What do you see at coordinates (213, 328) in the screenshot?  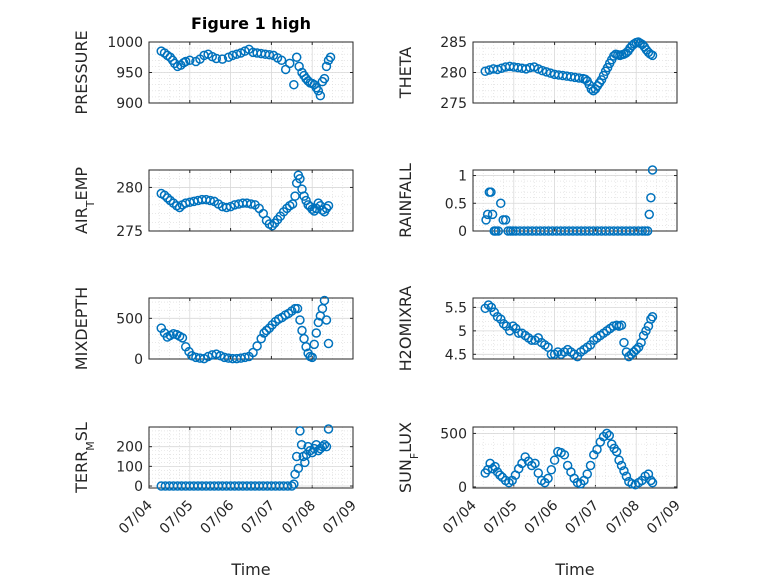 I see `subplot-mixdepth: 0 500 MIXDEPTH` at bounding box center [213, 328].